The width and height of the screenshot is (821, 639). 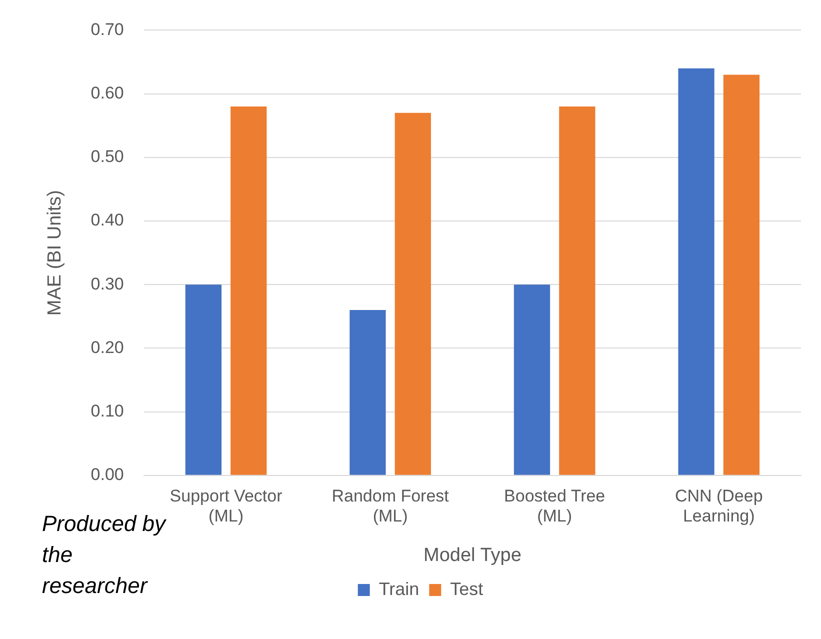 I want to click on y-tick-label: 0.10, so click(x=107, y=410).